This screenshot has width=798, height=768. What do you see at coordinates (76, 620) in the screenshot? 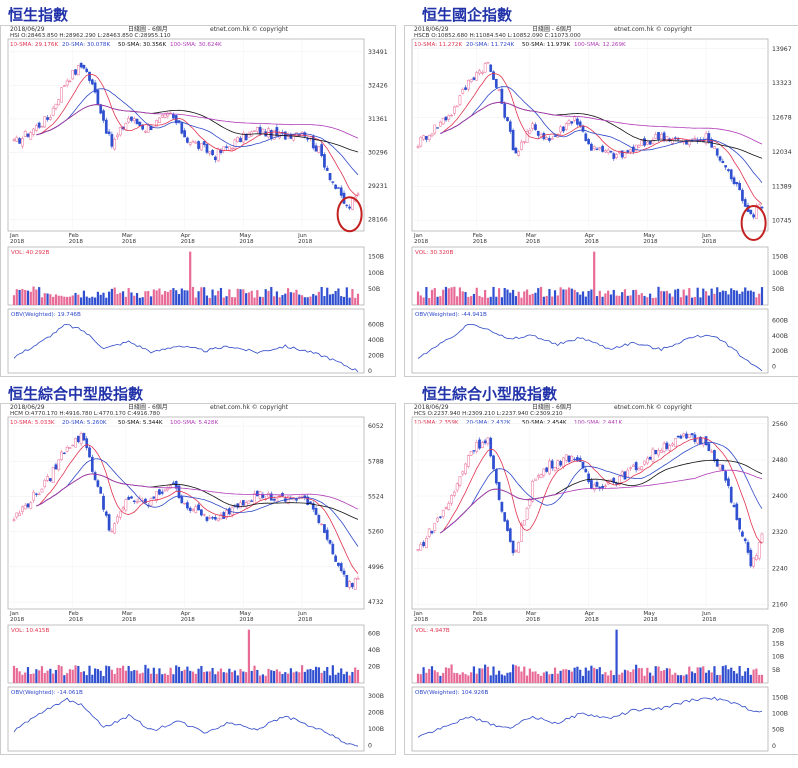
I see `x-tick-year: 2018` at bounding box center [76, 620].